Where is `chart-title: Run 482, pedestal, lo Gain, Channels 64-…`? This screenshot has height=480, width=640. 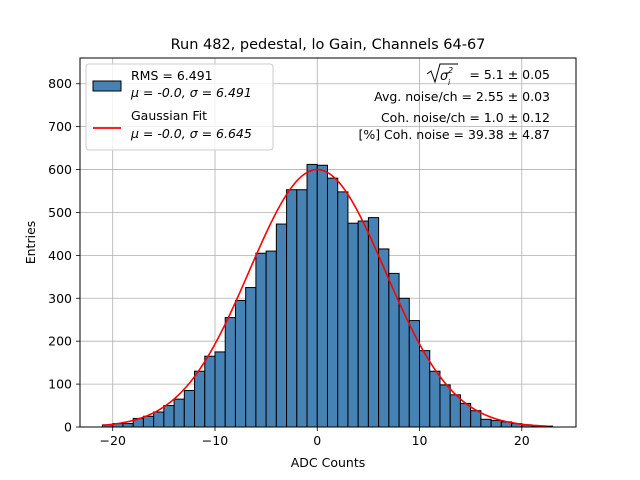
chart-title: Run 482, pedestal, lo Gain, Channels 64-… is located at coordinates (328, 45).